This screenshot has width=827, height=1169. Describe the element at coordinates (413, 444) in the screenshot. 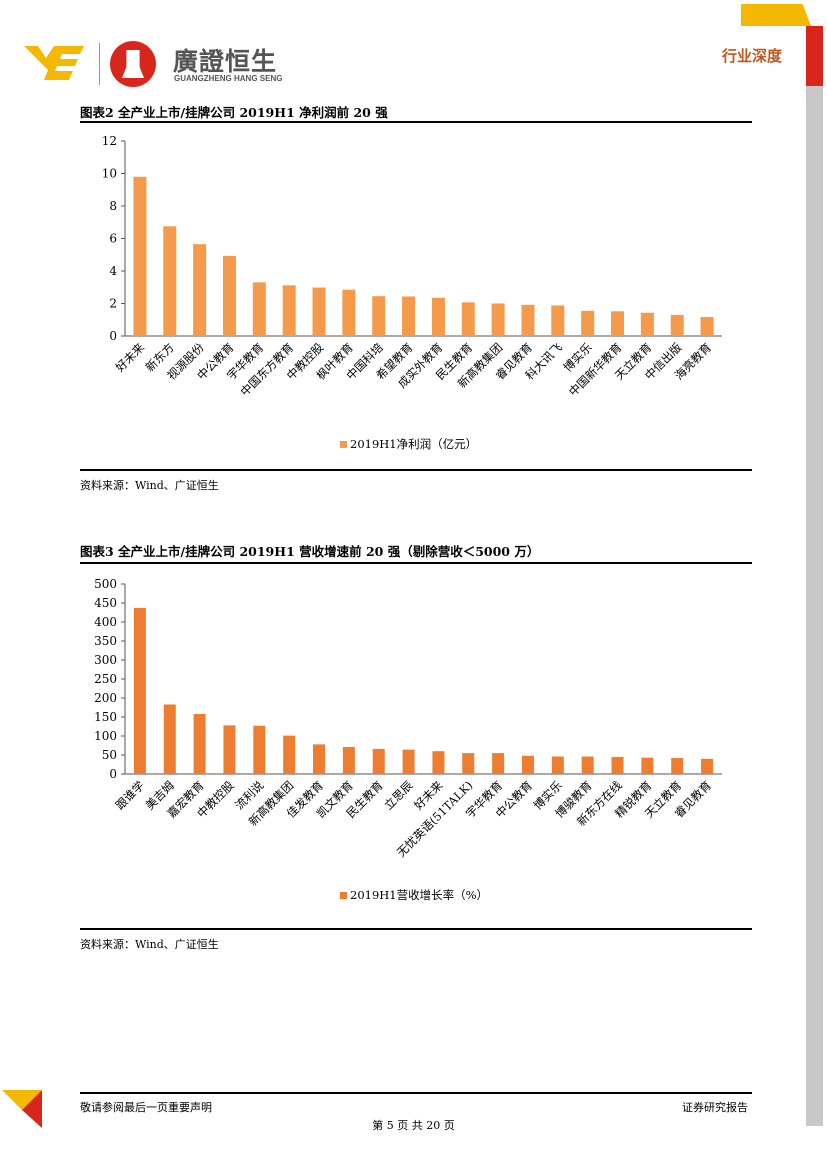

I see `legend-label: 2019H1净利润（亿元）` at that location.